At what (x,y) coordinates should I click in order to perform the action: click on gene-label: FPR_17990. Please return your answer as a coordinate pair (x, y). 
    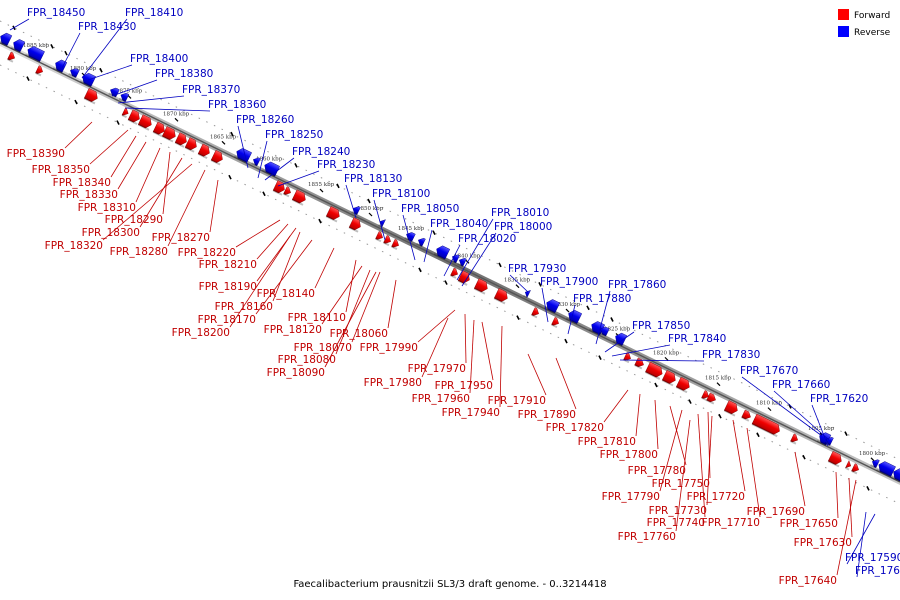
    Looking at the image, I should click on (389, 348).